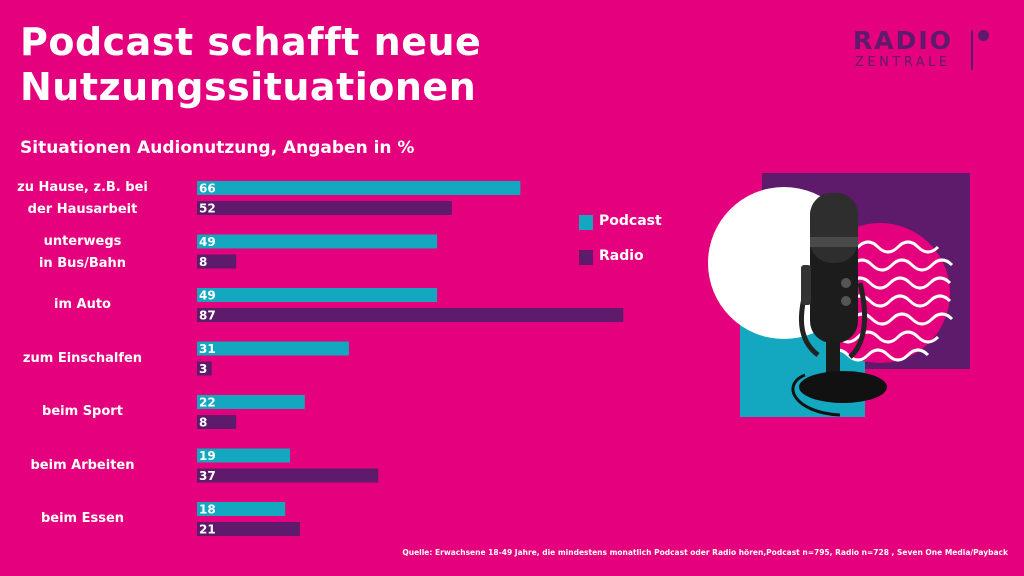  I want to click on data-label-podcast: 31, so click(207, 349).